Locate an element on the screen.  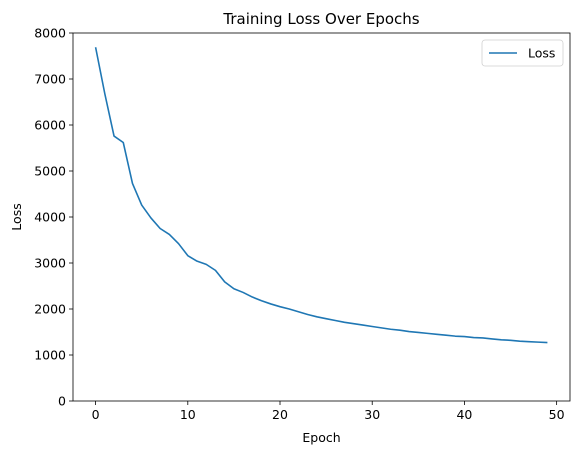
x-tick-label: 30 is located at coordinates (372, 414).